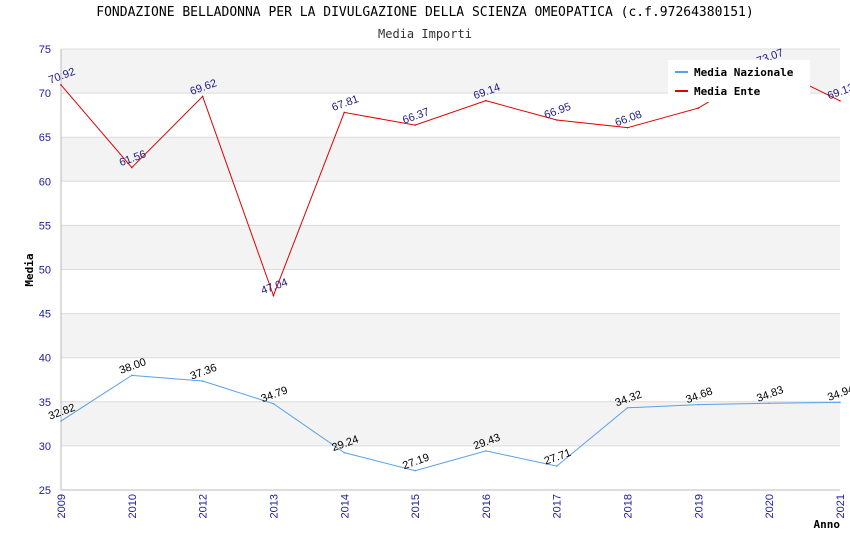 This screenshot has height=550, width=850. I want to click on legend-entry: Media Ente, so click(727, 91).